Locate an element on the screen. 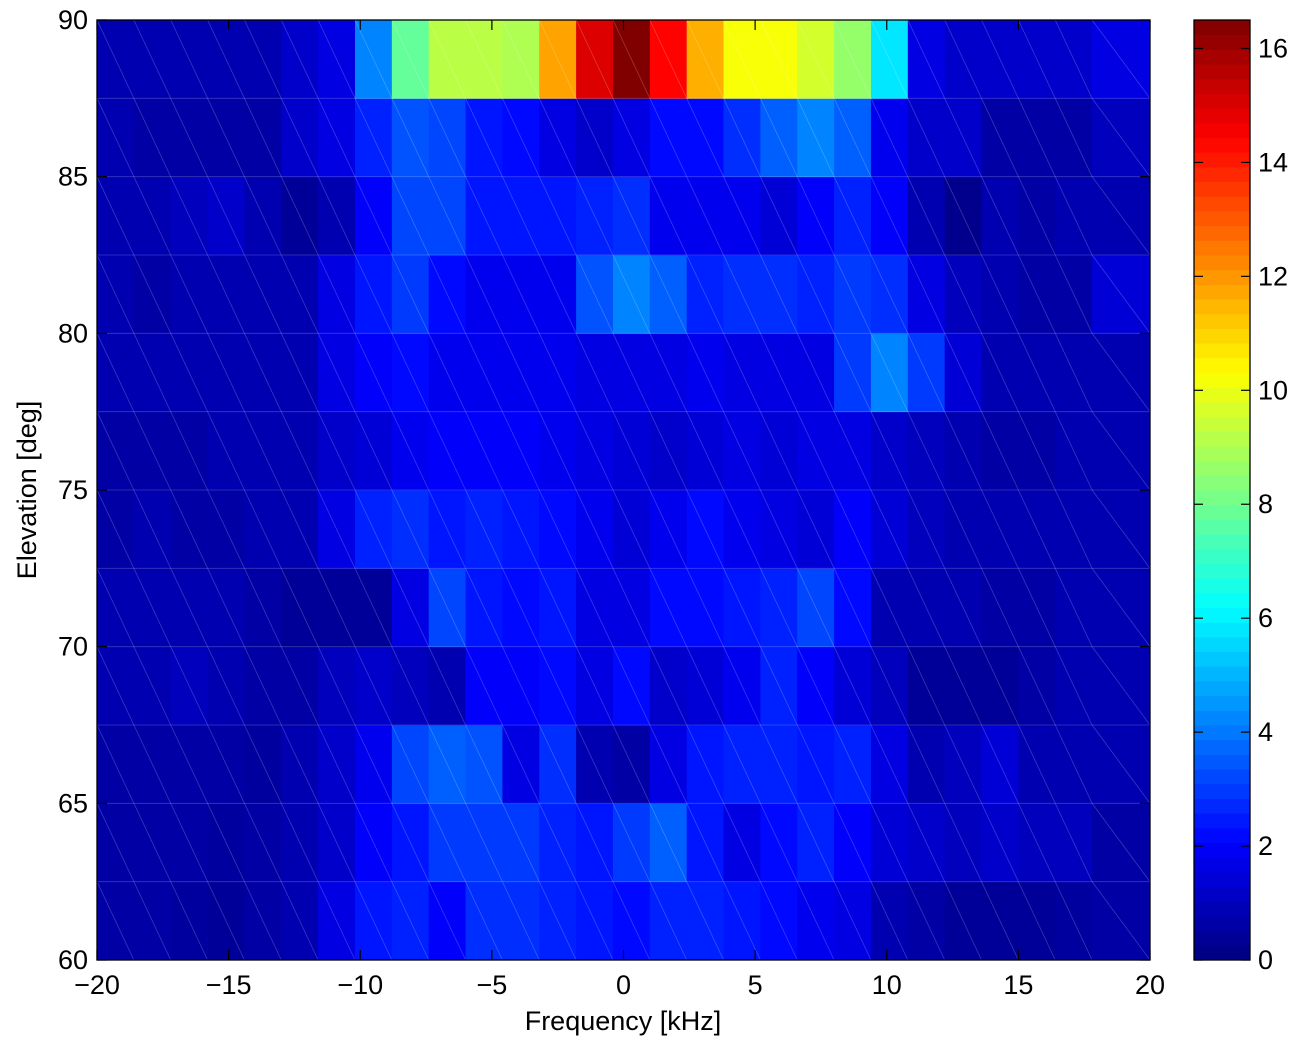  colorbar-tick-label: 16 is located at coordinates (1273, 48).